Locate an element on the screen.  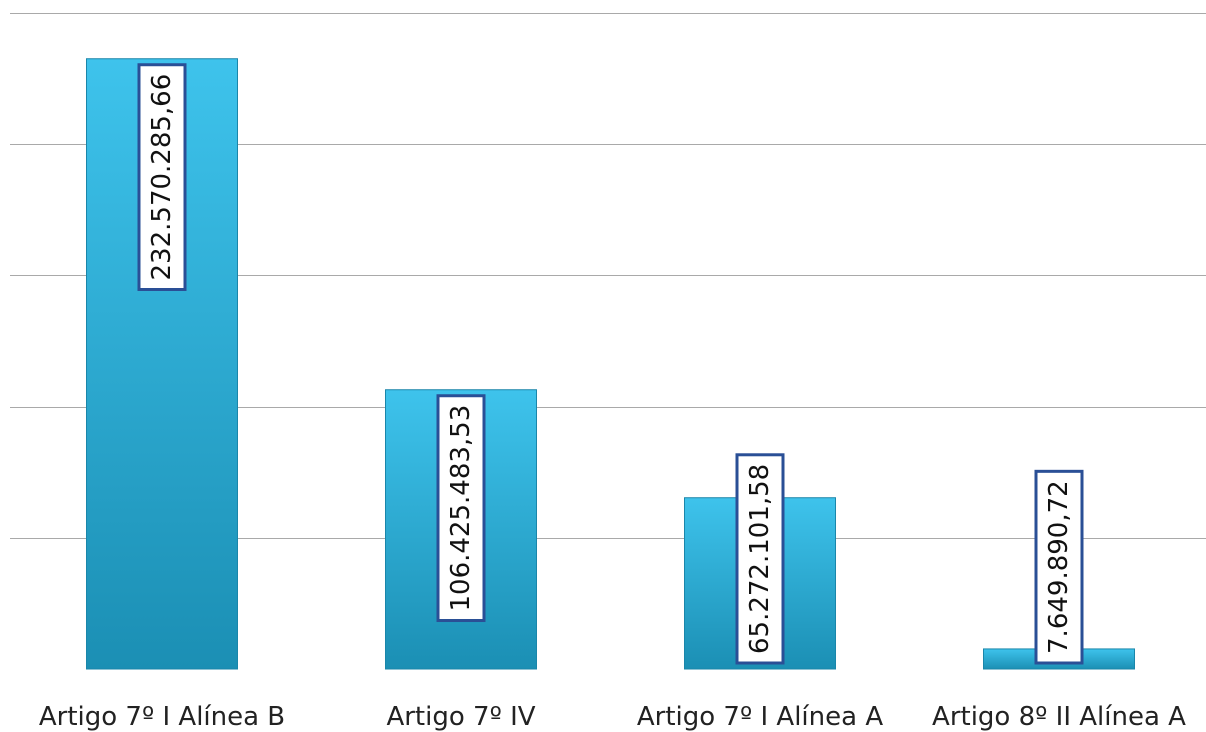
data-label-text: 232.570.285,66 is located at coordinates (162, 177).